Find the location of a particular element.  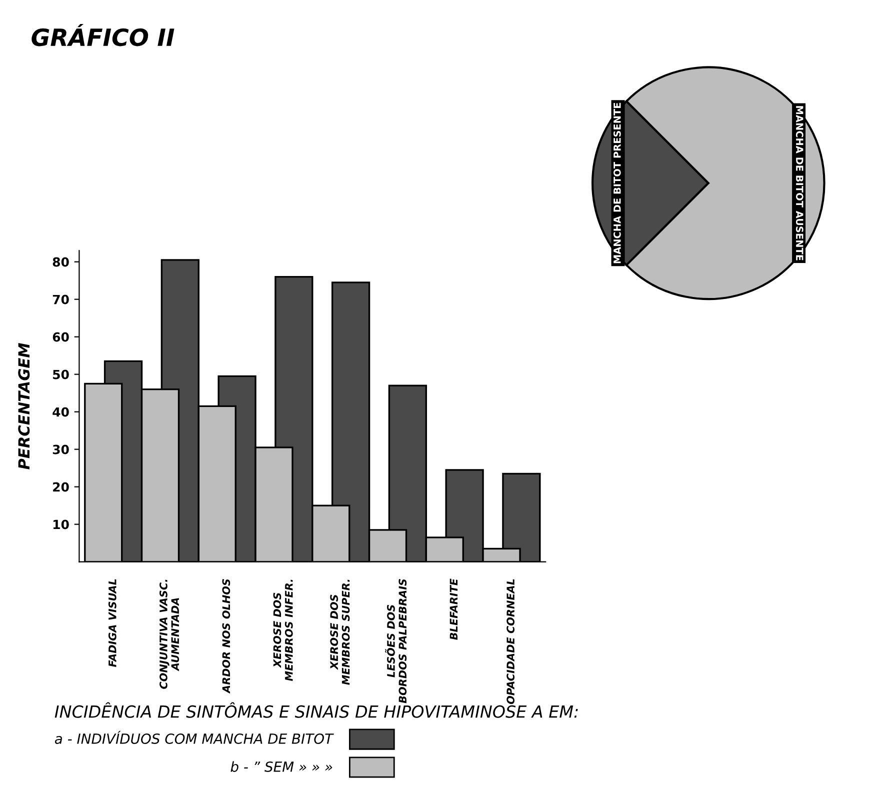

slice-label: MANCHA DE BITOT AUSENTE is located at coordinates (800, 183).